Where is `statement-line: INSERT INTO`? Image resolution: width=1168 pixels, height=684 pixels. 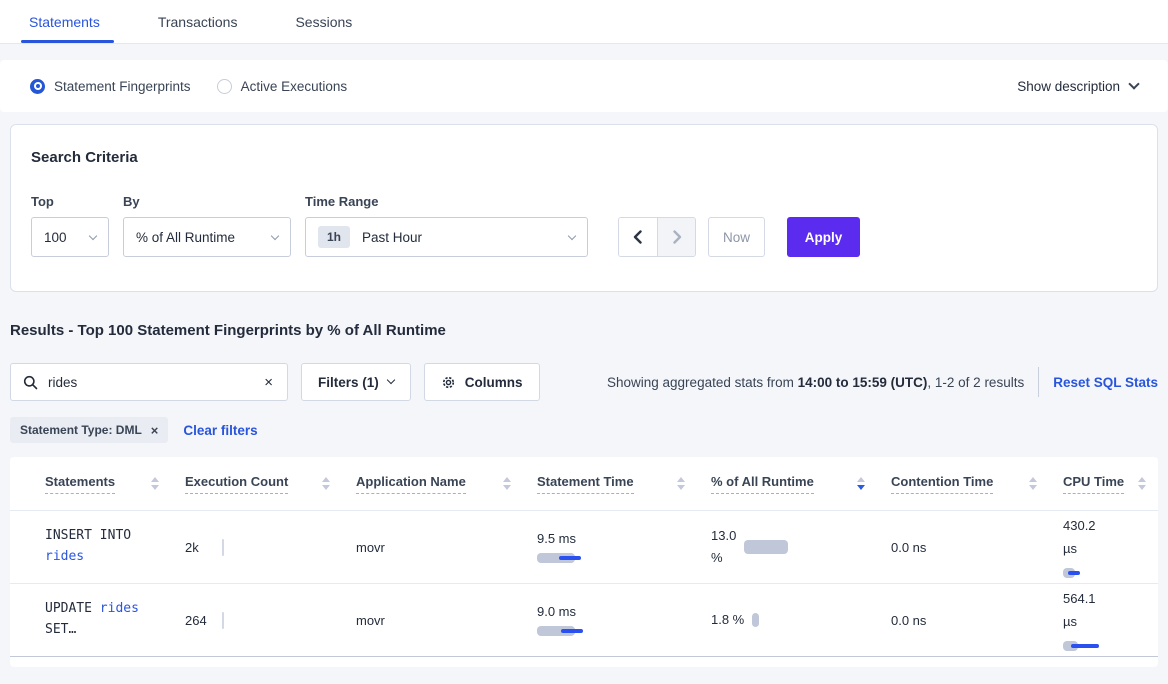 statement-line: INSERT INTO is located at coordinates (108, 536).